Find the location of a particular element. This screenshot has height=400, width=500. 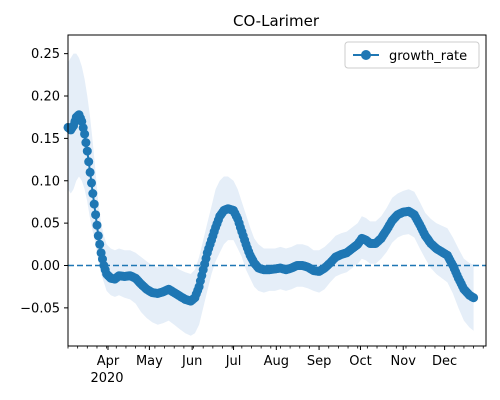

y-tick-label: 0.25 is located at coordinates (45, 54).